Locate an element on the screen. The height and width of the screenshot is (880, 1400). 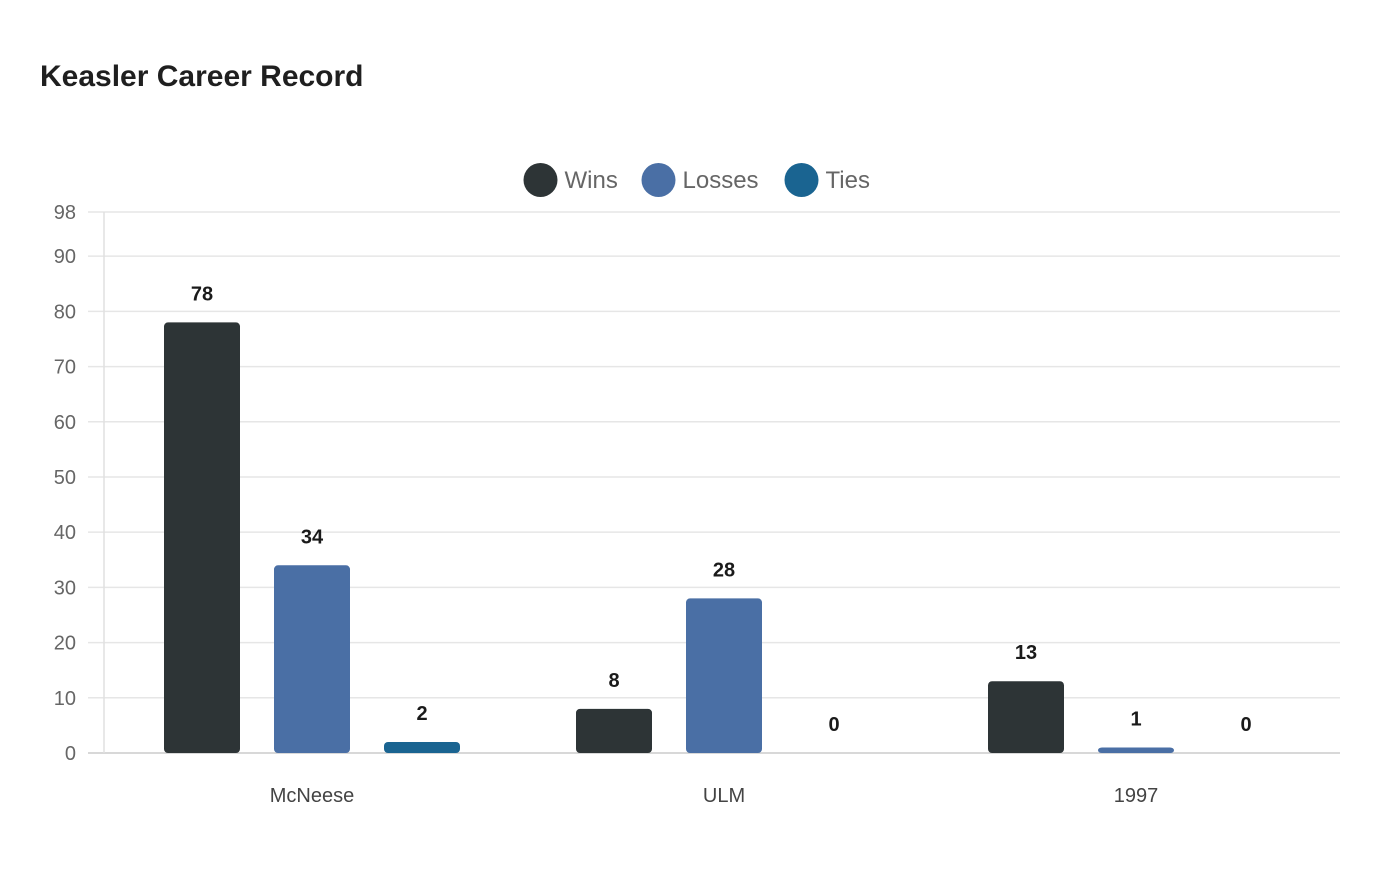
data-label-mcneese-ties: 2 is located at coordinates (421, 714).